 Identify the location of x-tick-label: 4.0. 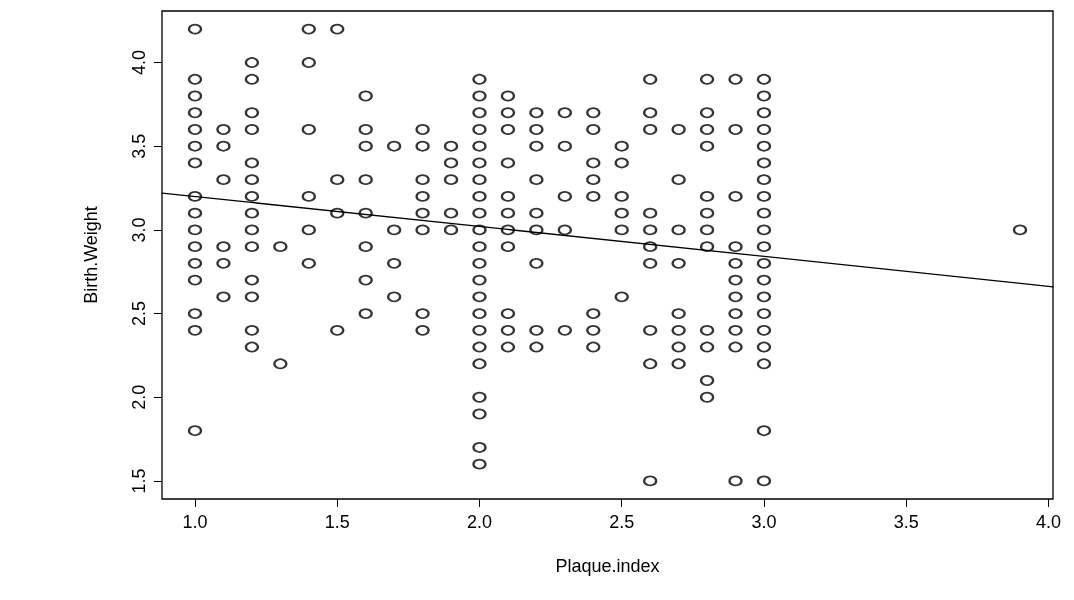
(1048, 522).